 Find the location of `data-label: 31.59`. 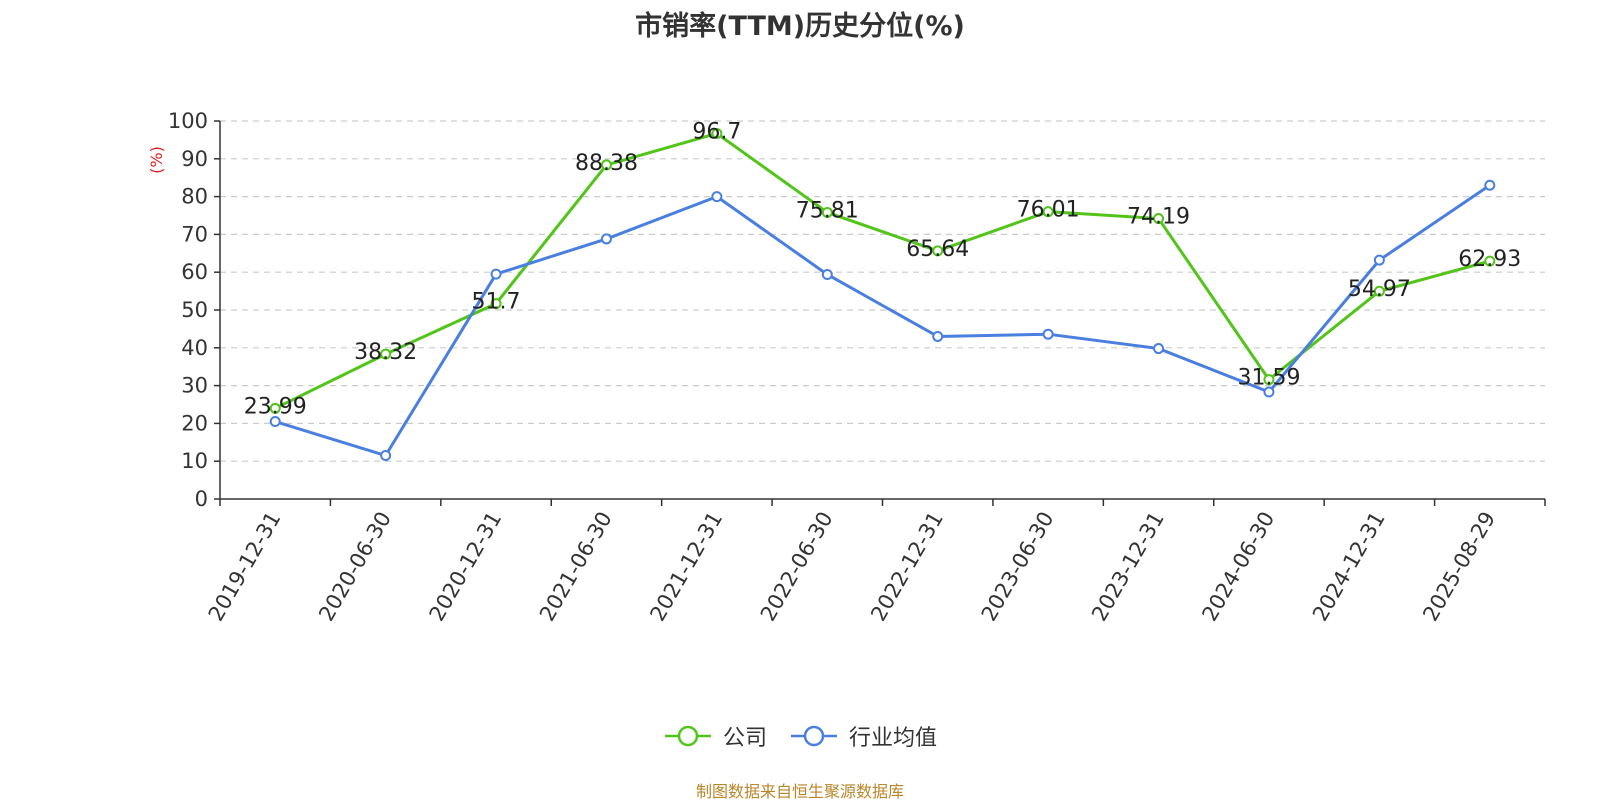

data-label: 31.59 is located at coordinates (1268, 378).